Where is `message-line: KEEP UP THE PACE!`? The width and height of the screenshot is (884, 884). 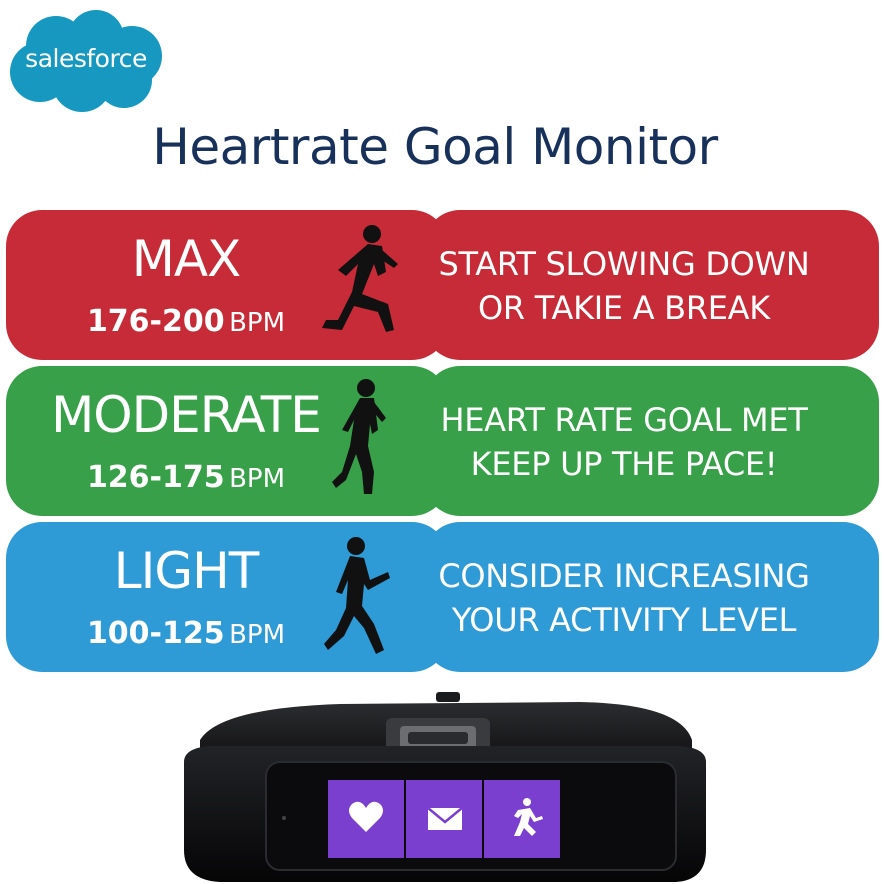 message-line: KEEP UP THE PACE! is located at coordinates (624, 464).